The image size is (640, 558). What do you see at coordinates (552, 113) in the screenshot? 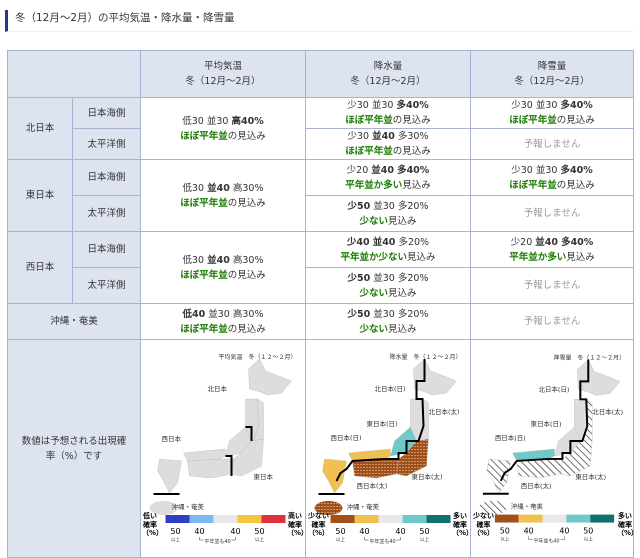
I see `snow-north-sea: 少30 並30 多40% ほぼ平年並の見込み` at bounding box center [552, 113].